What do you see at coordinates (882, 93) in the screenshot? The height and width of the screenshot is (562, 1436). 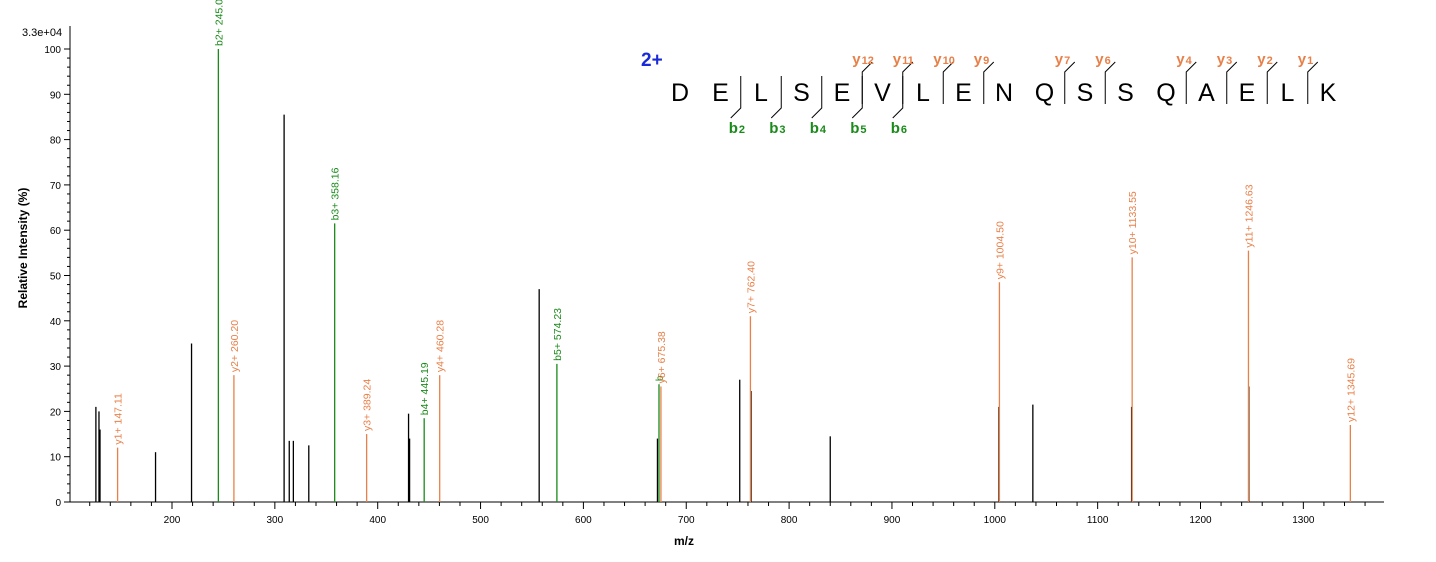 I see `residue: V` at bounding box center [882, 93].